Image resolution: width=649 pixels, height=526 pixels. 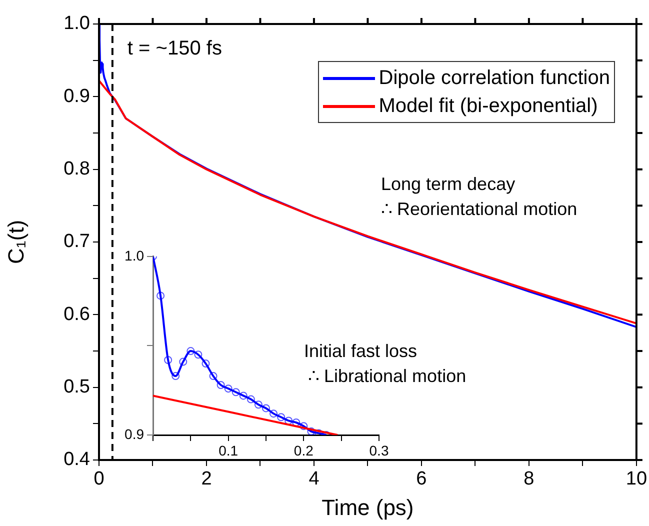 I want to click on x-tick-label: 0, so click(x=99, y=479).